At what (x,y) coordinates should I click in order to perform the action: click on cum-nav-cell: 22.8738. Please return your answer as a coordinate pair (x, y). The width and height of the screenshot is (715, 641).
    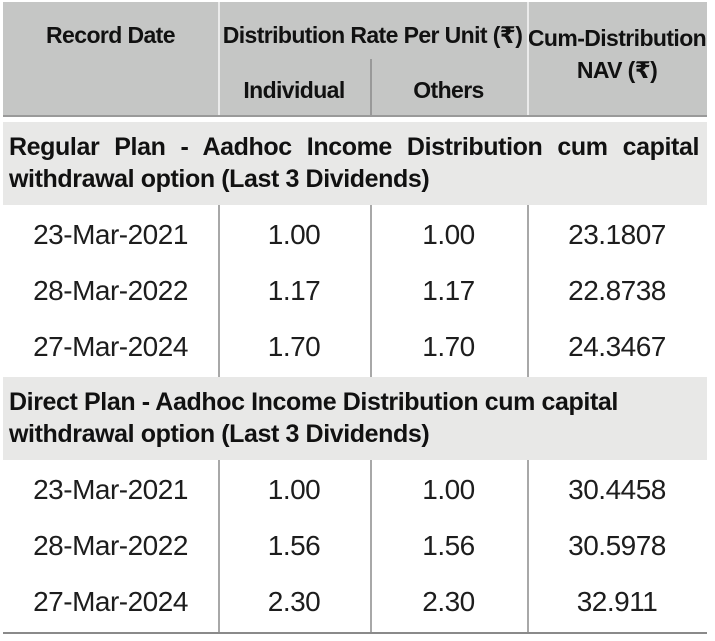
    Looking at the image, I should click on (617, 290).